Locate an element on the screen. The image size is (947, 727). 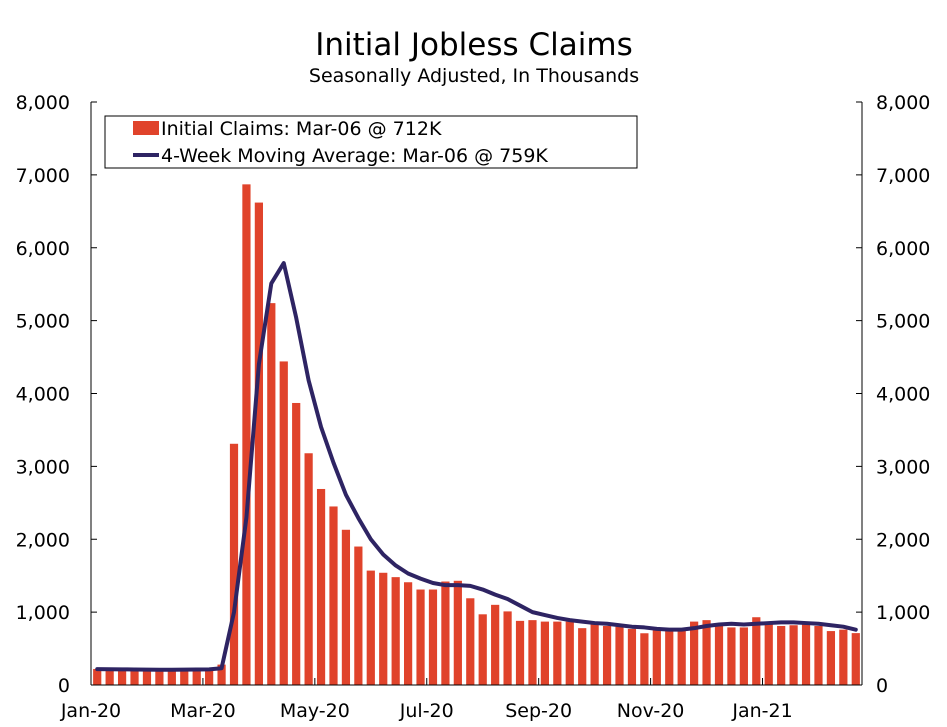
y-tick-label-right: 6,000 is located at coordinates (903, 249).